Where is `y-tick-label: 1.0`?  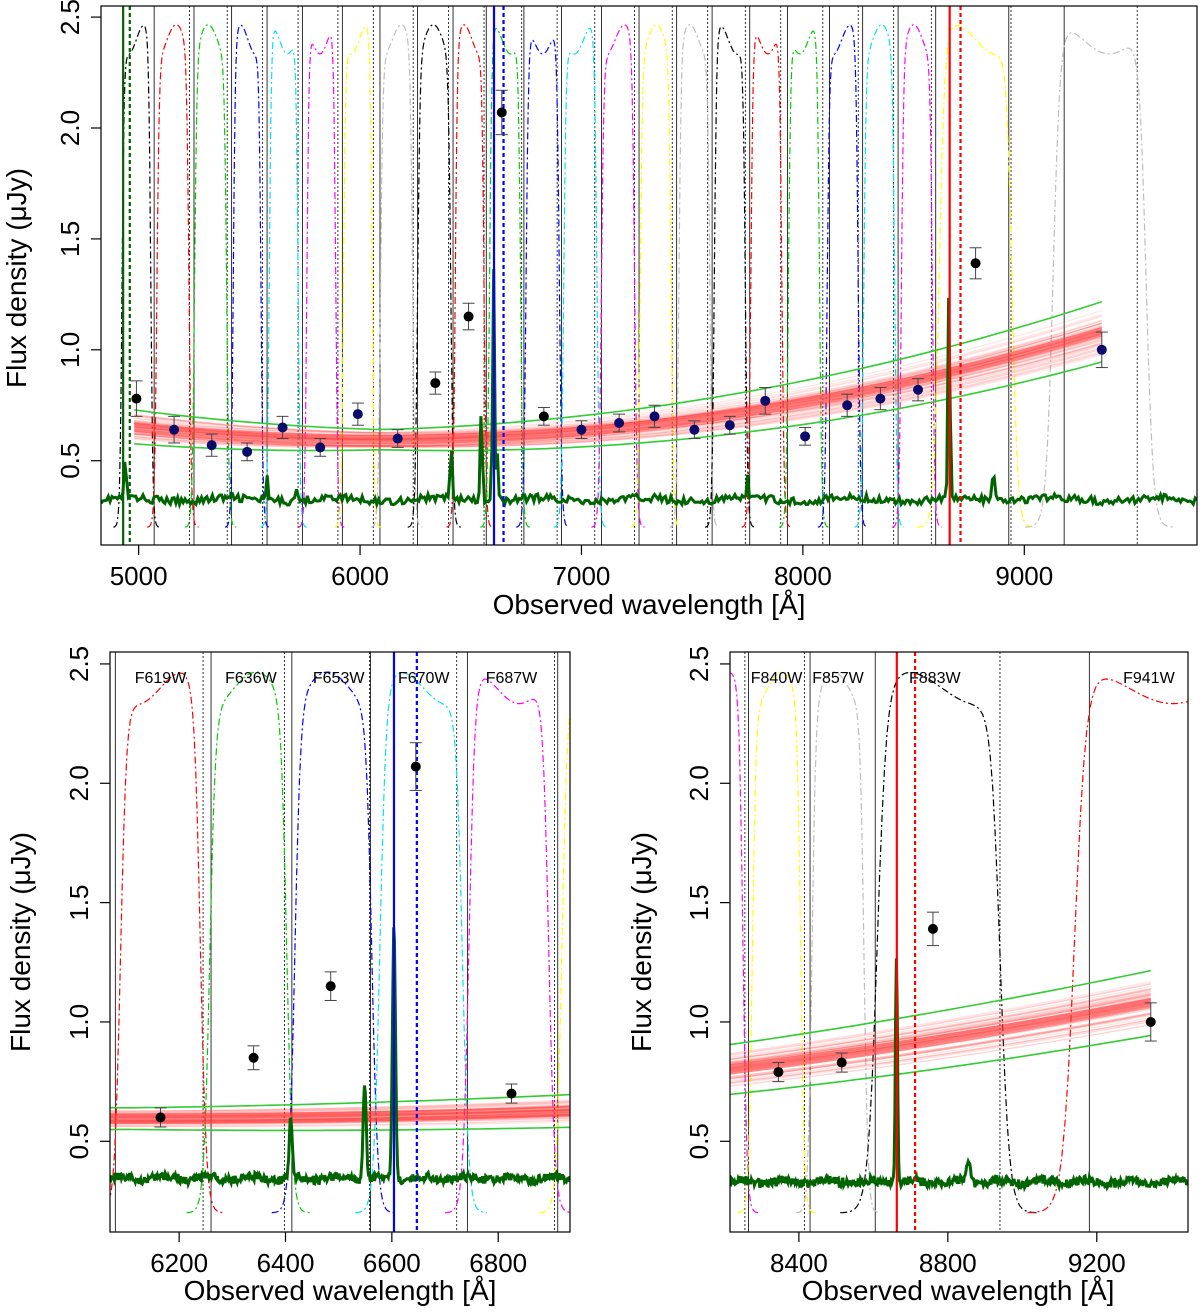 y-tick-label: 1.0 is located at coordinates (699, 1022).